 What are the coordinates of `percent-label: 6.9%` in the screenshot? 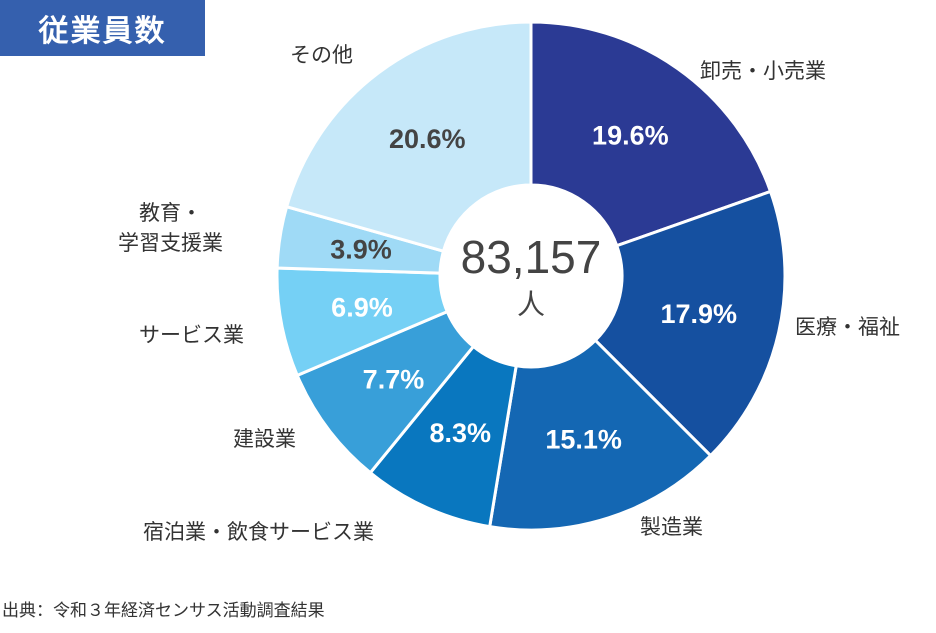 It's located at (362, 308).